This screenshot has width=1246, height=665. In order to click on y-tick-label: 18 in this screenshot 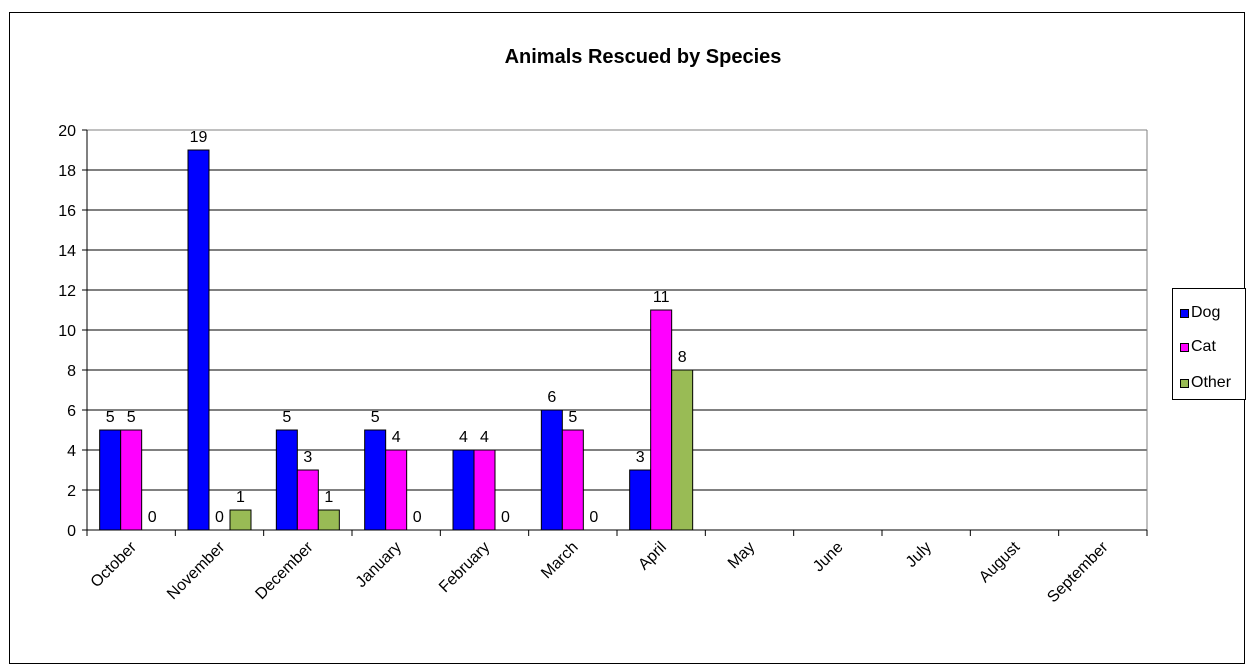, I will do `click(67, 171)`.